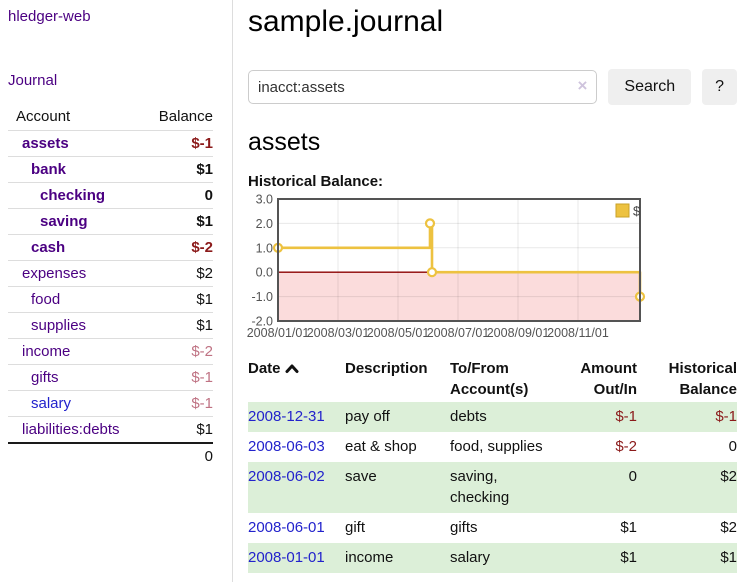 The width and height of the screenshot is (742, 582). I want to click on transaction-description: gift, so click(355, 527).